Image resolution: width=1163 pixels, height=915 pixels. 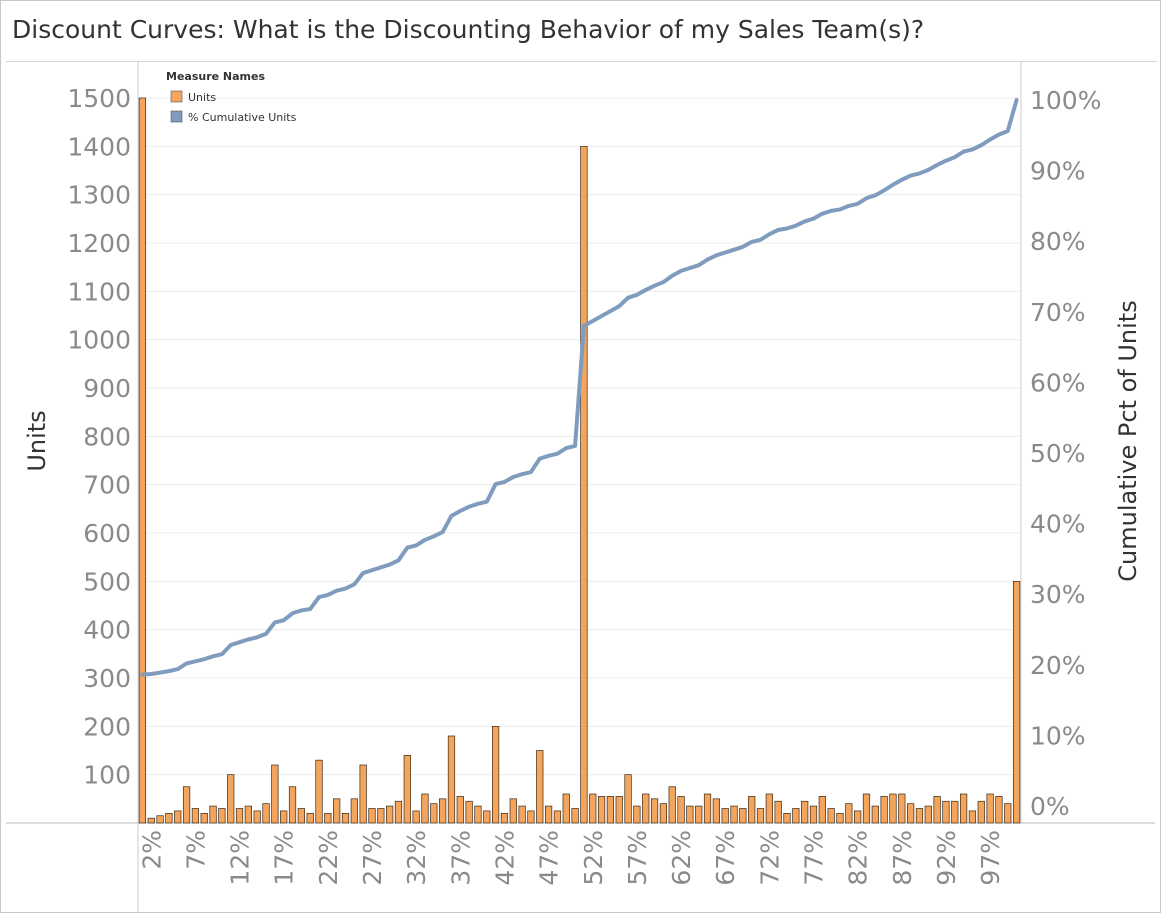 What do you see at coordinates (107, 581) in the screenshot?
I see `left-tick-label: 500` at bounding box center [107, 581].